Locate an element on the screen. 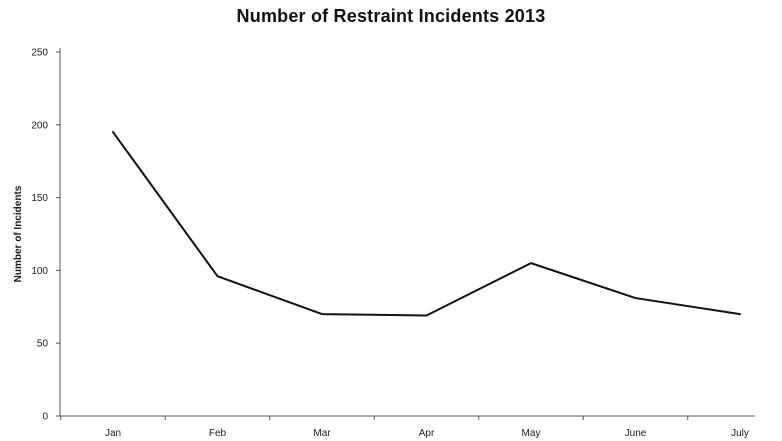  y-axis-label: Number of Incidents is located at coordinates (18, 233).